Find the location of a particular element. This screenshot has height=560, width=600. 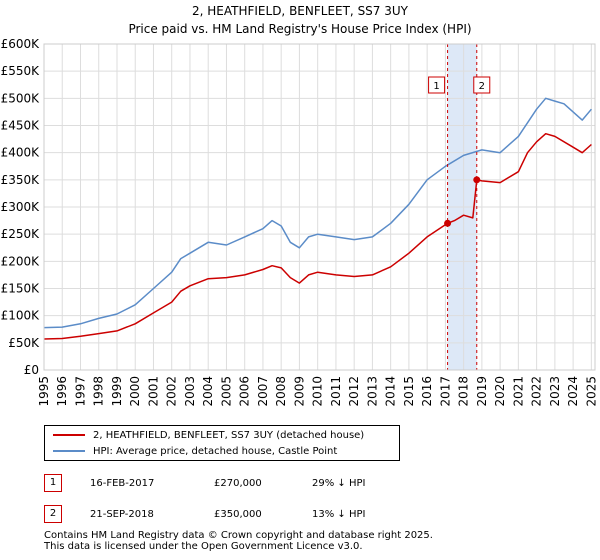

x-tick-label: 2024 is located at coordinates (573, 391).